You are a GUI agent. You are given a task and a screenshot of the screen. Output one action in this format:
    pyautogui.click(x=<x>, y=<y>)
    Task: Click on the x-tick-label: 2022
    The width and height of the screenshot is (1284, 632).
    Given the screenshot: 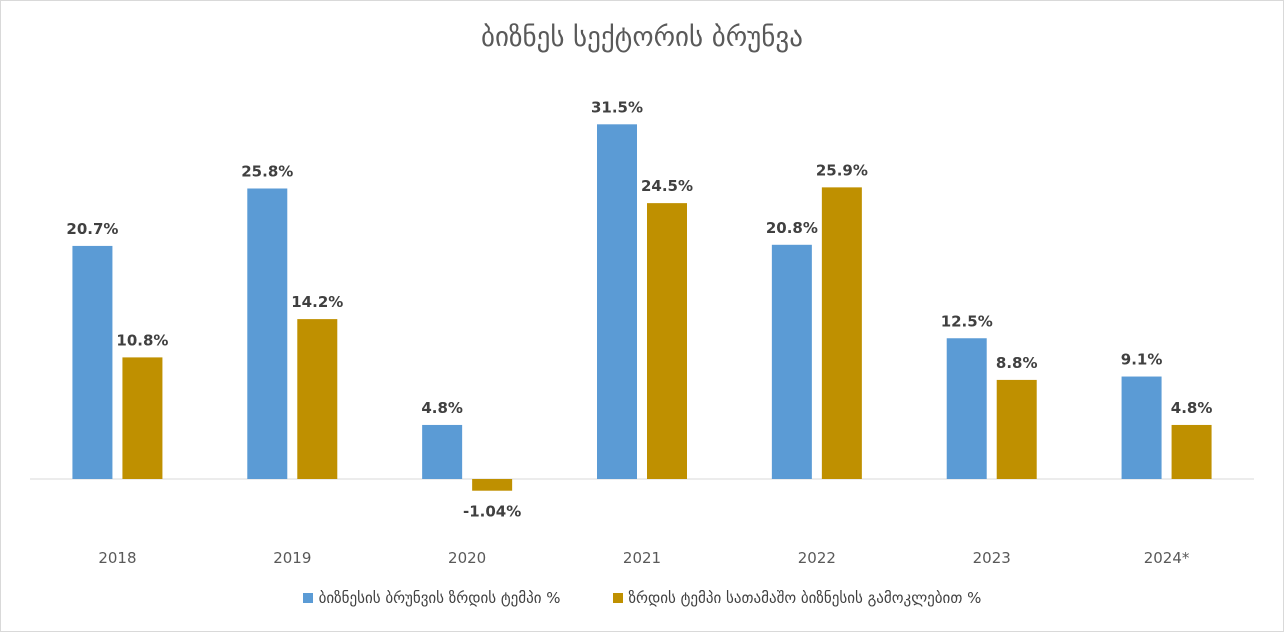 What is the action you would take?
    pyautogui.click(x=817, y=558)
    